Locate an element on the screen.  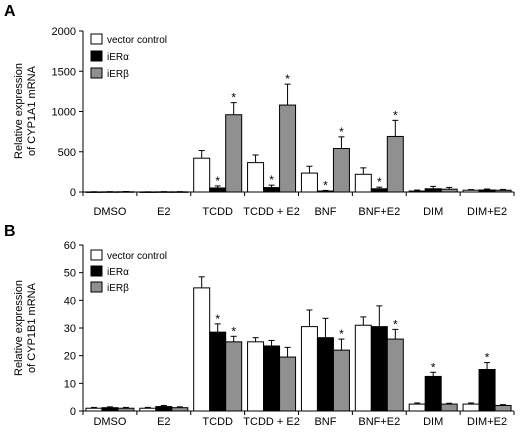
y-tick-label: 20 is located at coordinates (70, 357).